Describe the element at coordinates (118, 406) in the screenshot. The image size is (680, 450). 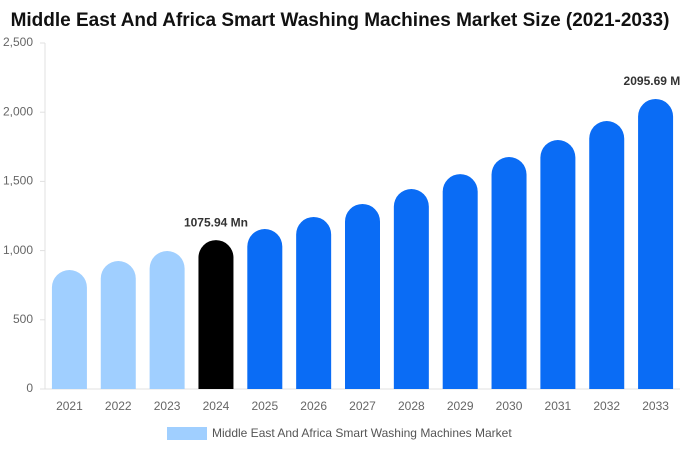
I see `x-tick-label: 2022` at that location.